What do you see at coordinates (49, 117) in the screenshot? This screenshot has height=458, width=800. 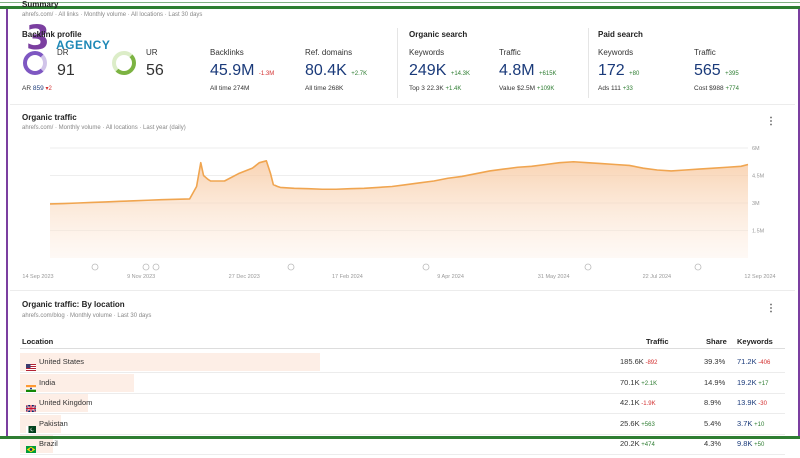 I see `organic-traffic-title: Organic traffic` at bounding box center [49, 117].